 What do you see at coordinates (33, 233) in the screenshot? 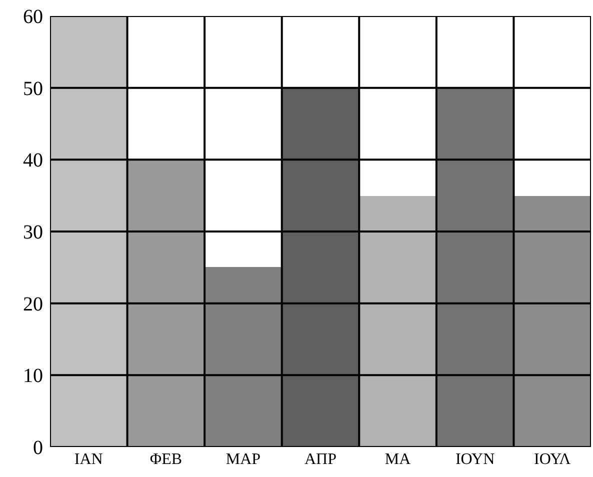
I see `y-tick-label: 30` at bounding box center [33, 233].